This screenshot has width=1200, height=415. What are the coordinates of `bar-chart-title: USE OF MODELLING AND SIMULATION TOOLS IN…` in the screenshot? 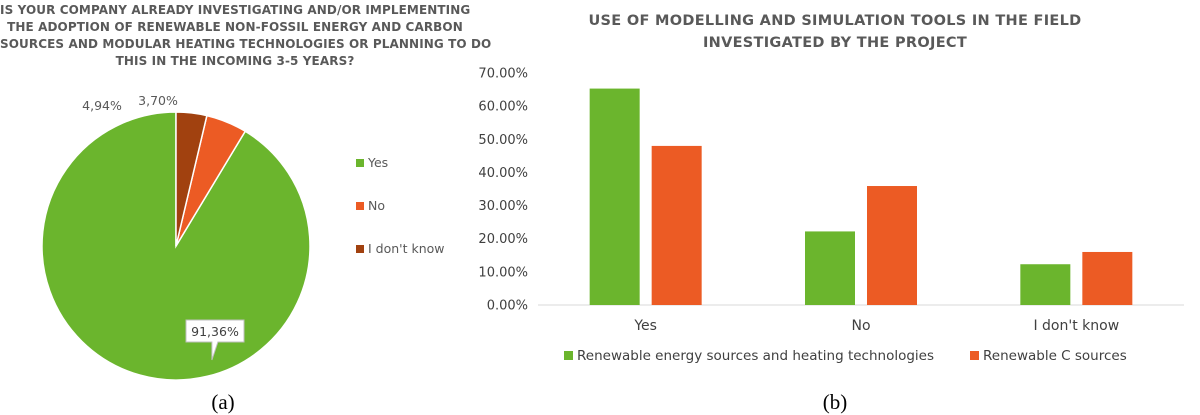 It's located at (835, 32).